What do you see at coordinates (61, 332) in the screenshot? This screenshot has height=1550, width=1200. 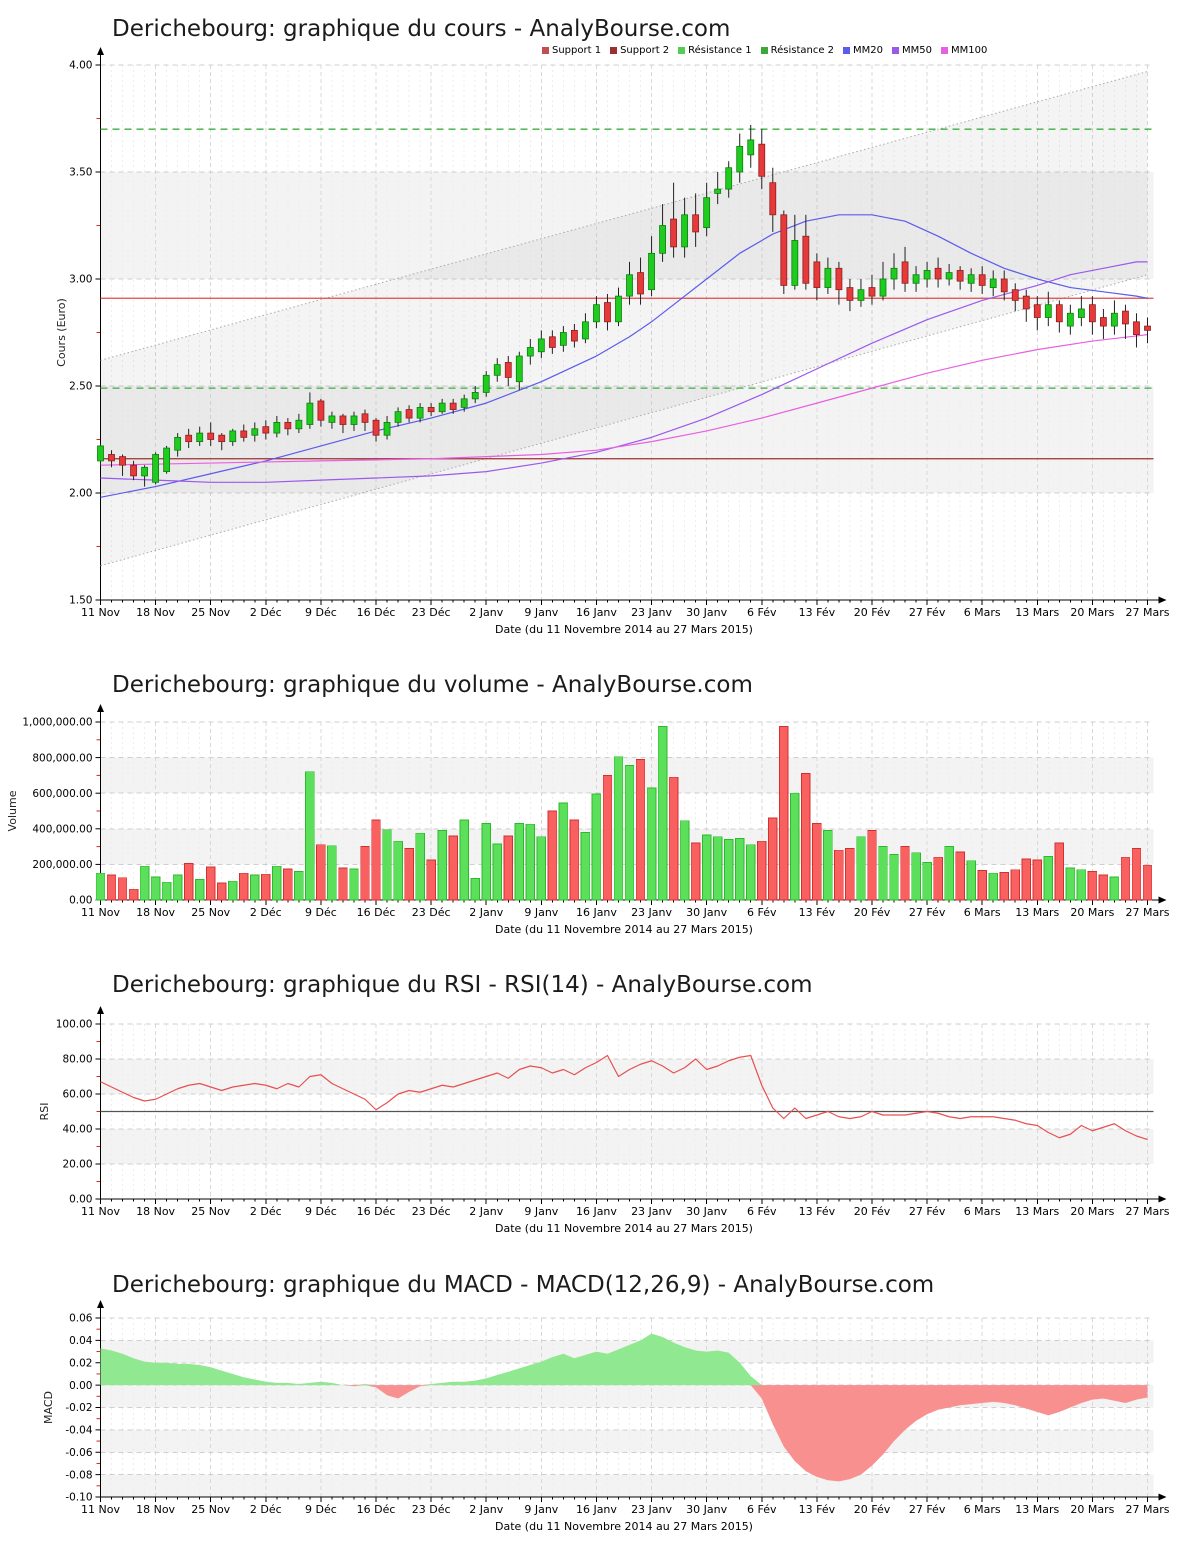 I see `svg-text: Cours (Euro)` at bounding box center [61, 332].